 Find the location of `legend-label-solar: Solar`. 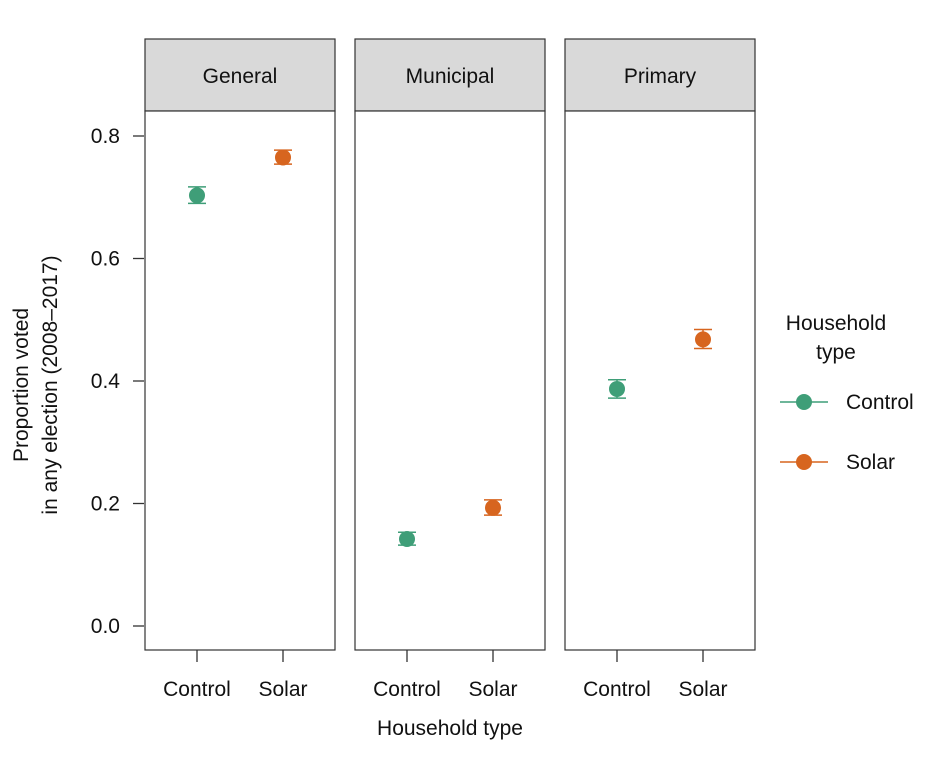

legend-label-solar: Solar is located at coordinates (870, 462).